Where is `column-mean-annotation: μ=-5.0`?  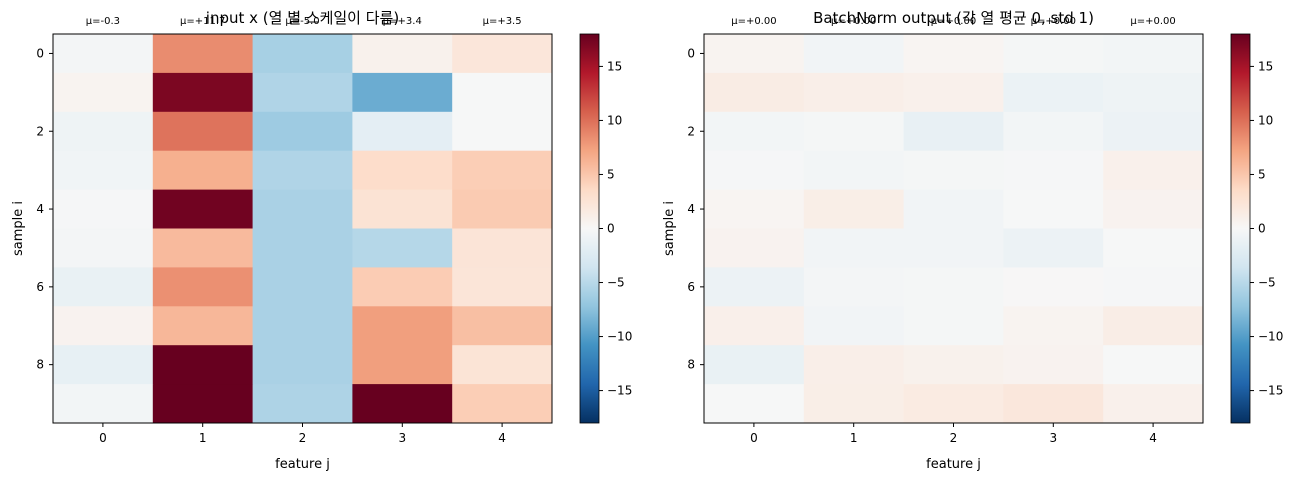
column-mean-annotation: μ=-5.0 is located at coordinates (302, 21).